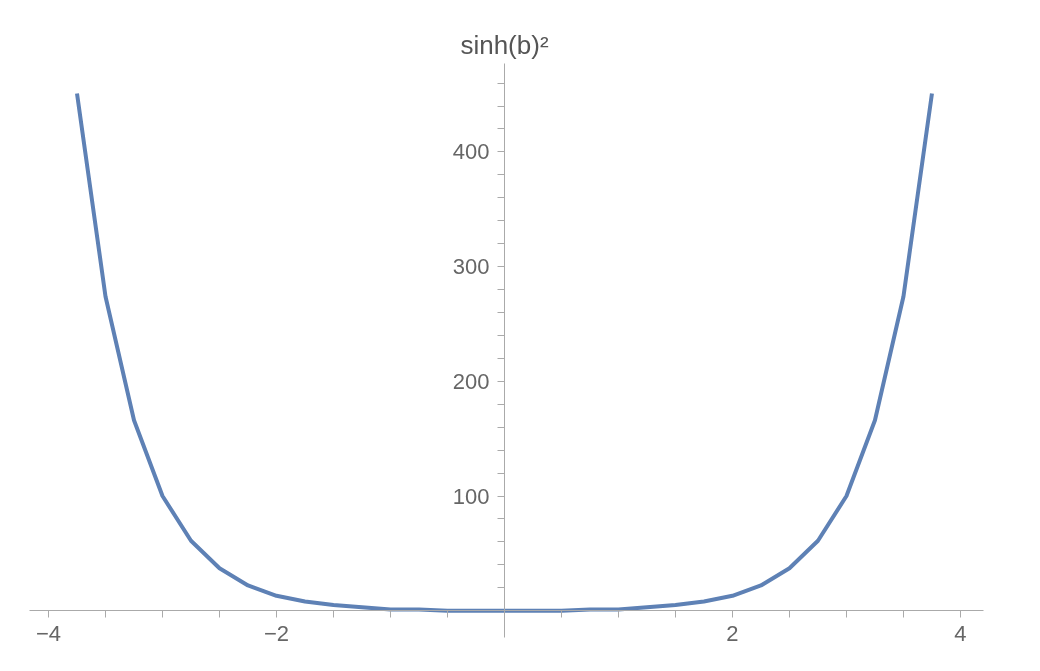  What do you see at coordinates (471, 267) in the screenshot?
I see `y-tick-label: 300` at bounding box center [471, 267].